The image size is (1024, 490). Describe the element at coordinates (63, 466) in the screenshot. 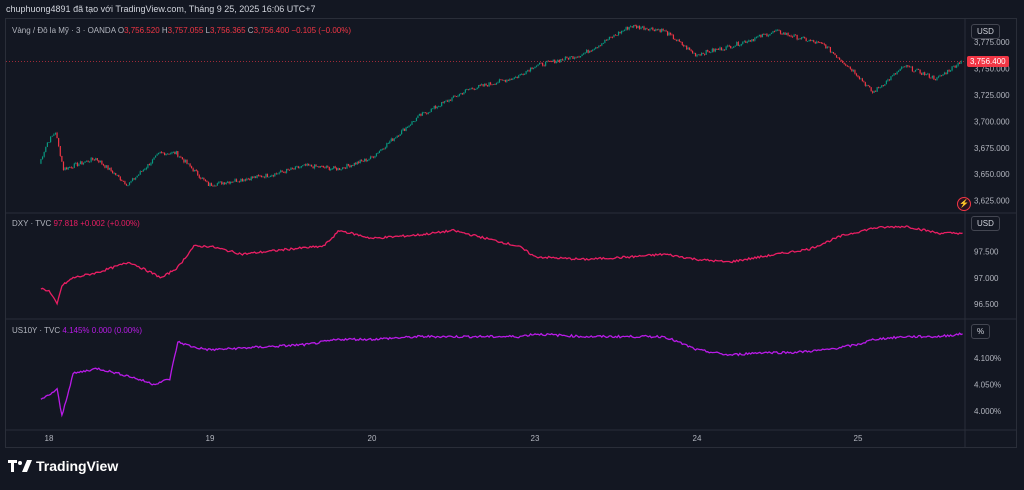

I see `tradingview-logo: TradingView` at that location.